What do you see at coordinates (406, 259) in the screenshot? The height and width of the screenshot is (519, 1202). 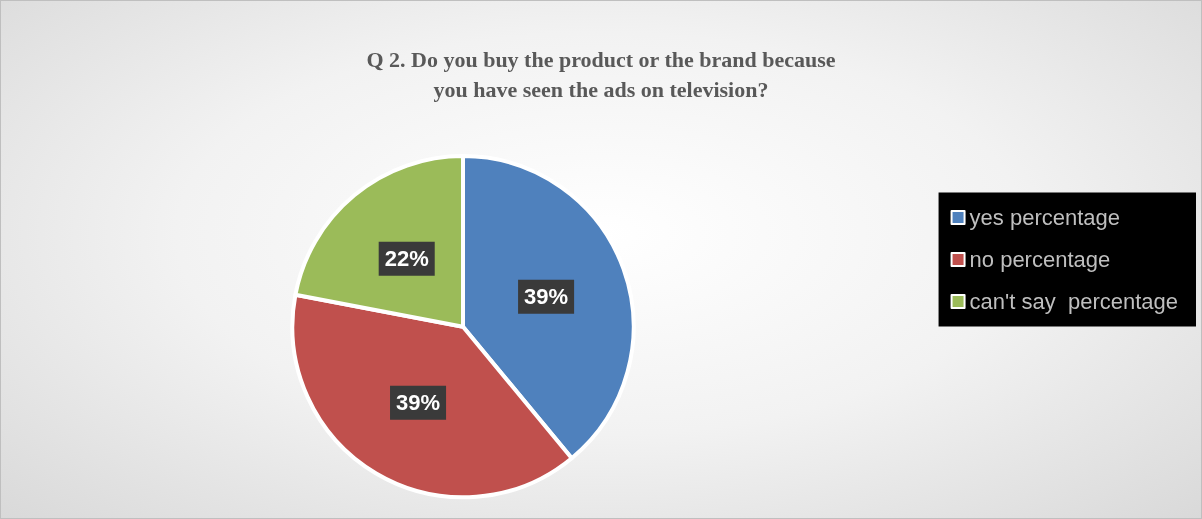 I see `data-label: 22%` at bounding box center [406, 259].